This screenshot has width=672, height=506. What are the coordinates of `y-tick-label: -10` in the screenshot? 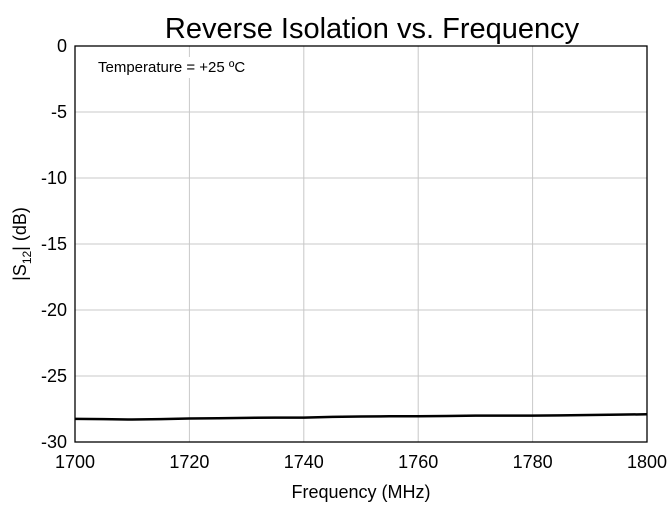 It's located at (54, 178).